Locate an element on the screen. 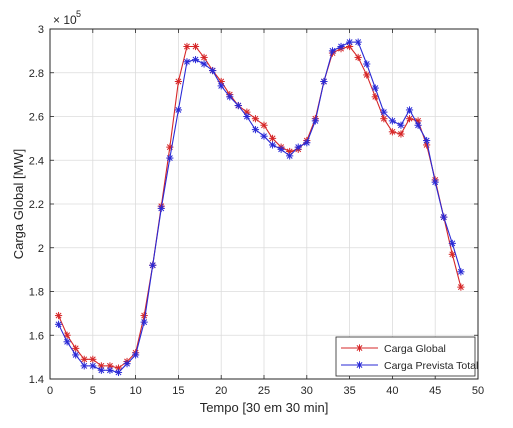 The image size is (513, 428). legend-swatch-carga-global is located at coordinates (359, 348).